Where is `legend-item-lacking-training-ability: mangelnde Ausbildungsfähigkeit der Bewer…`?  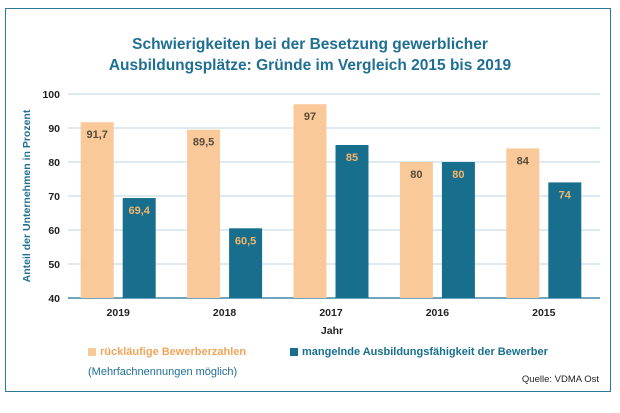
legend-item-lacking-training-ability: mangelnde Ausbildungsfähigkeit der Bewer… is located at coordinates (419, 352).